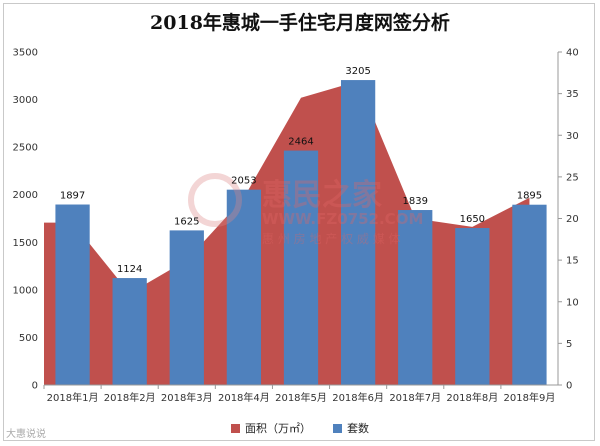 The width and height of the screenshot is (600, 446). I want to click on y-left-tick-label: 3000, so click(25, 100).